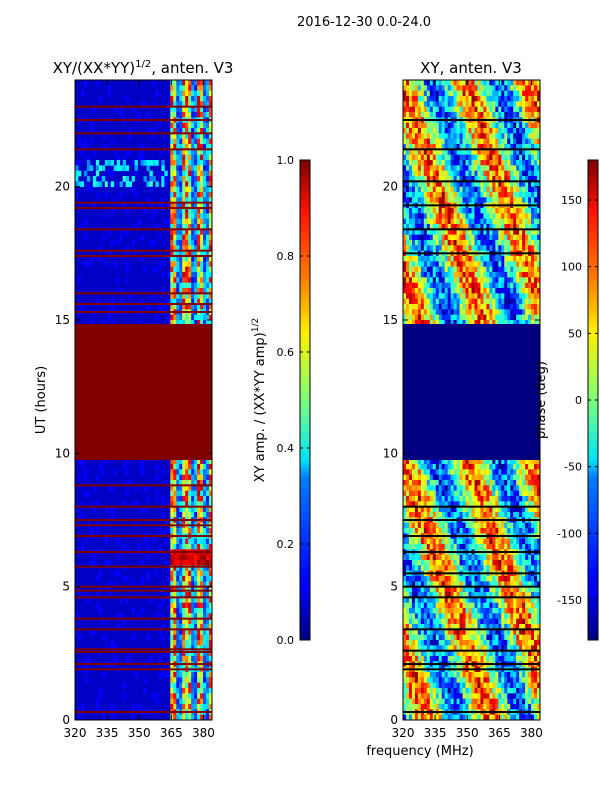 The height and width of the screenshot is (800, 600). What do you see at coordinates (143, 597) in the screenshot?
I see `flagged-line` at bounding box center [143, 597].